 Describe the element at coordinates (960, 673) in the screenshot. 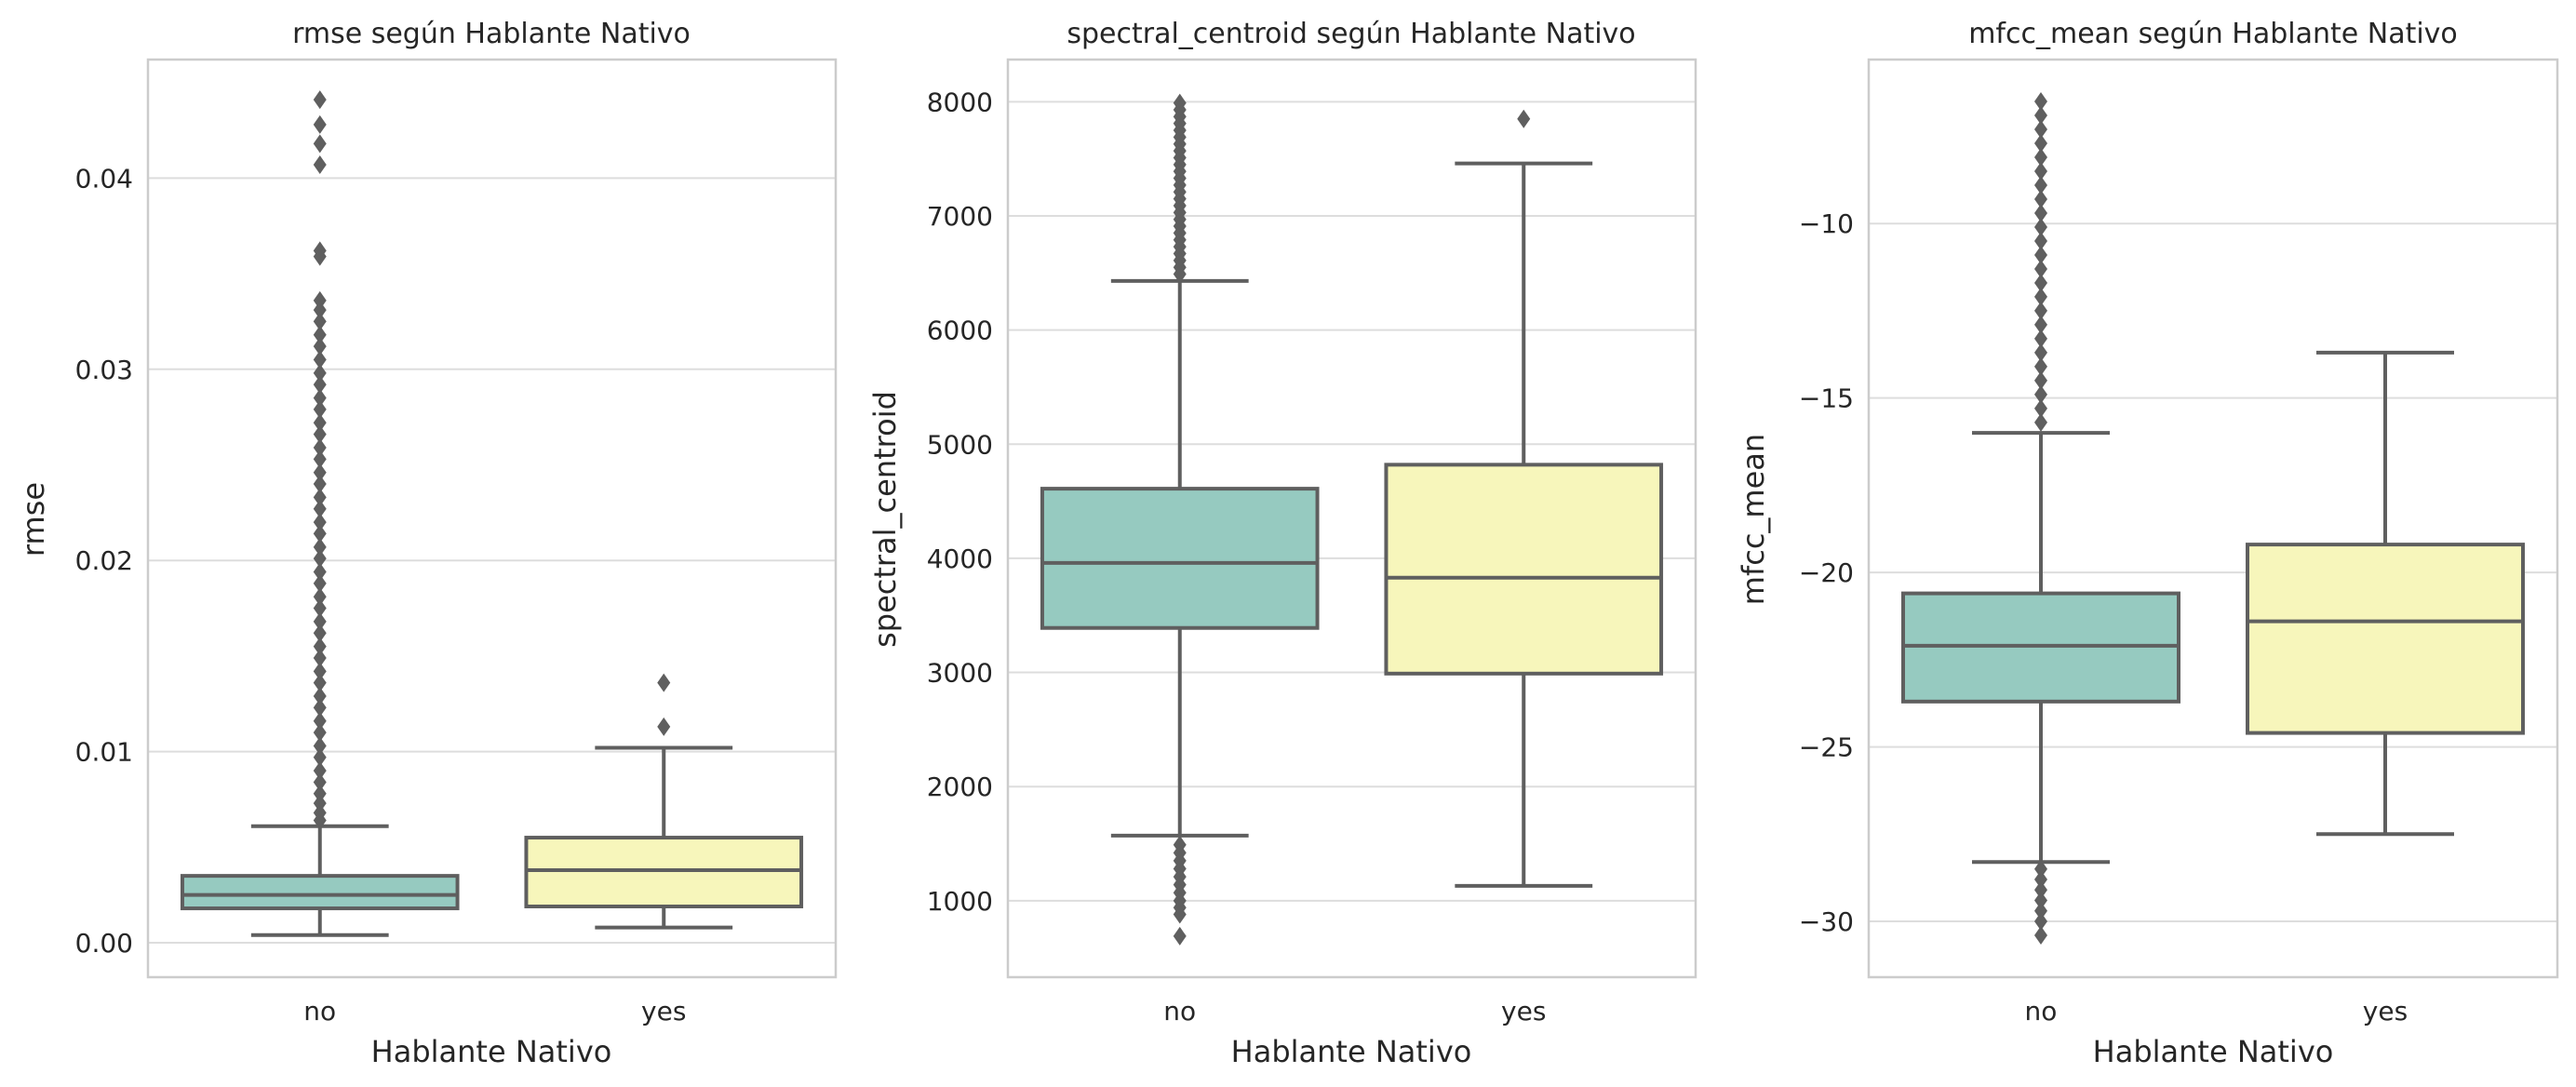

I see `y-tick-label: 3000` at that location.